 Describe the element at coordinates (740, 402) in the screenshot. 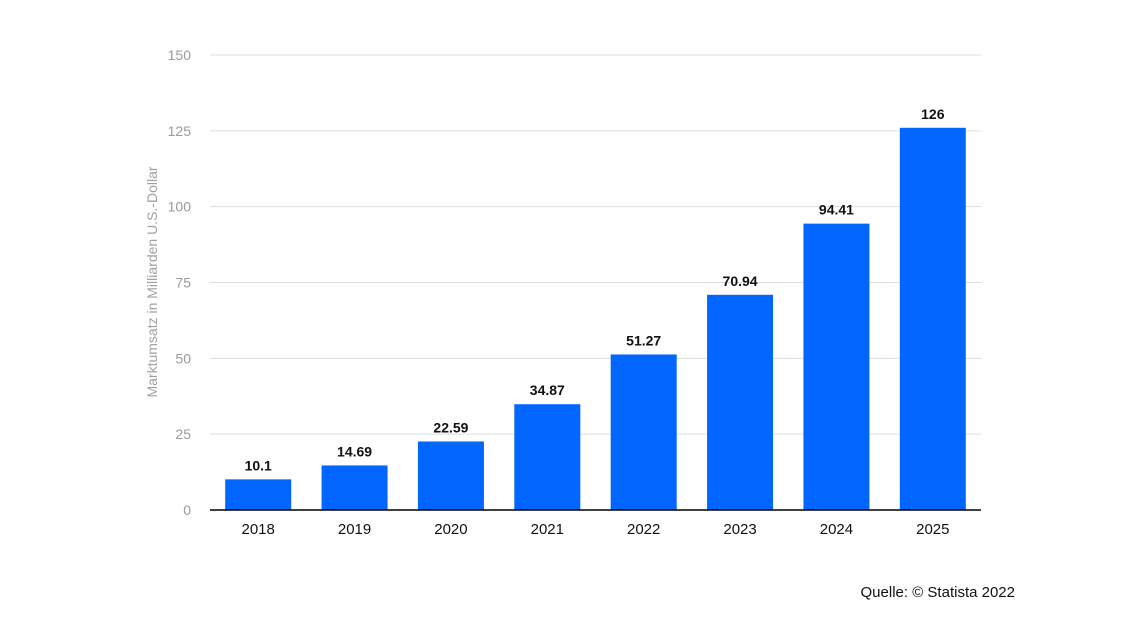

I see `bar-2023` at that location.